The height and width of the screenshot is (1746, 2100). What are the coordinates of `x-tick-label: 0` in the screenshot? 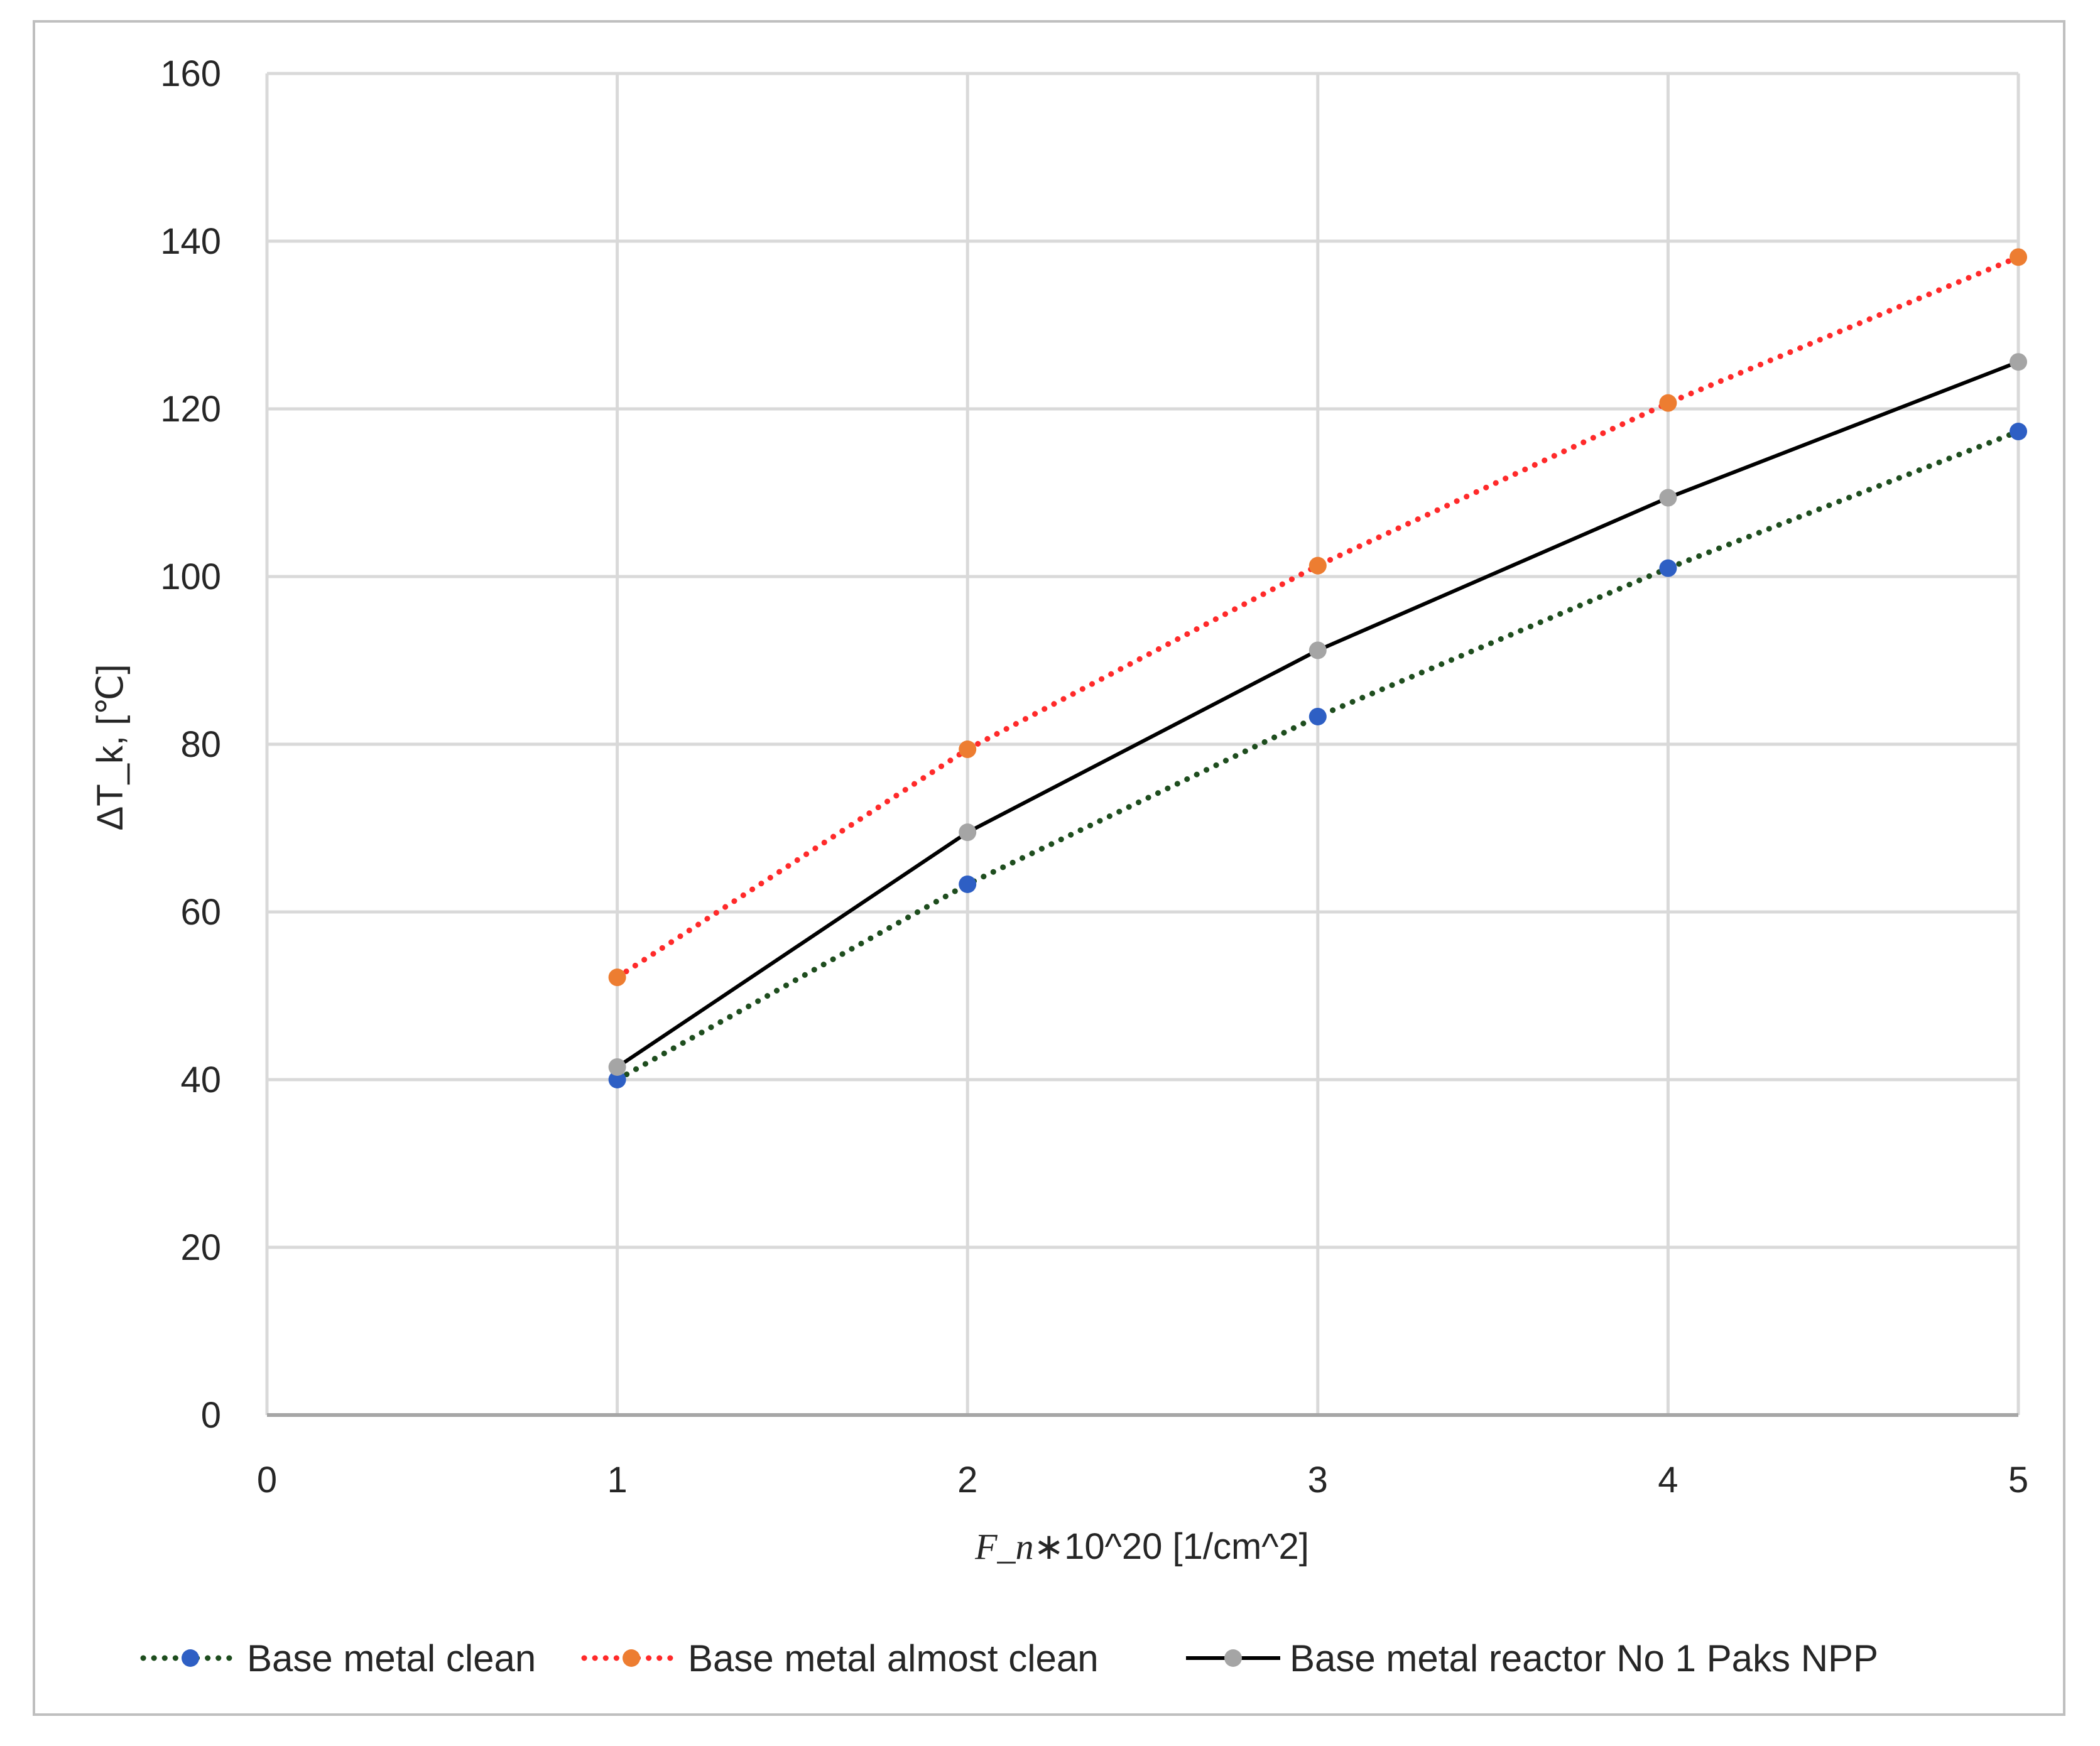 It's located at (267, 1480).